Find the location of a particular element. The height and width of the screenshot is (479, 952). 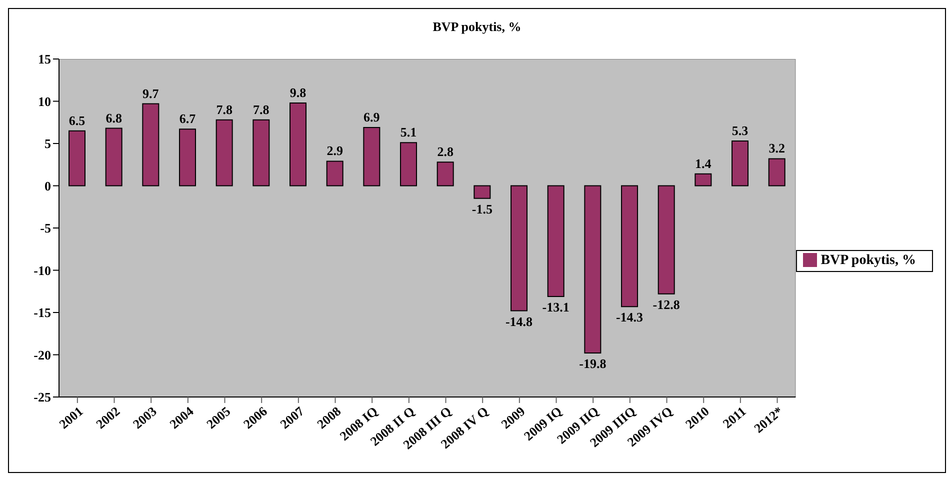

y-tick-label: -15 is located at coordinates (43, 312).